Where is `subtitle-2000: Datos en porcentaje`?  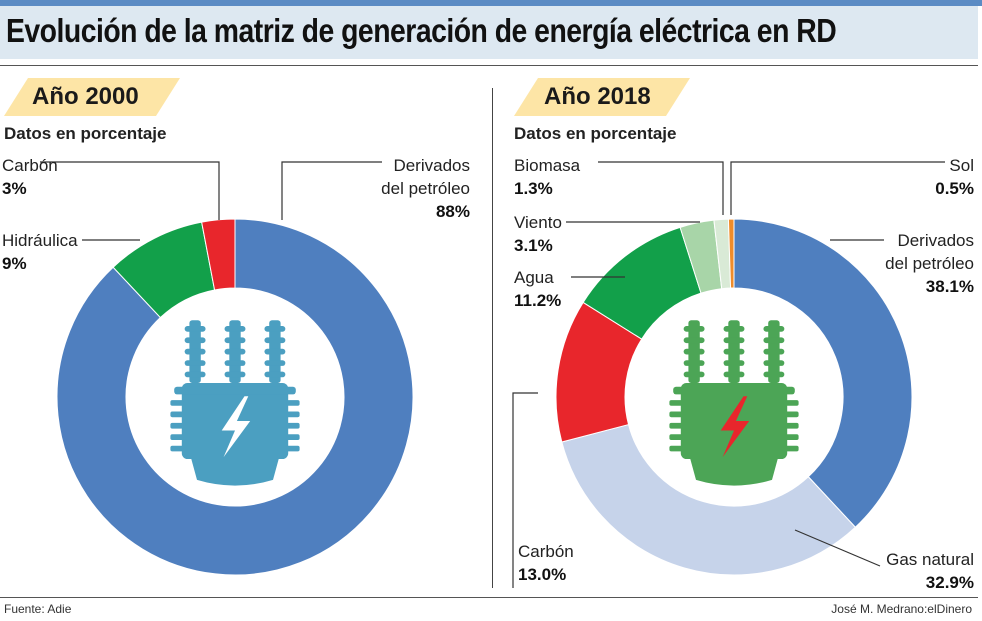
subtitle-2000: Datos en porcentaje is located at coordinates (85, 133).